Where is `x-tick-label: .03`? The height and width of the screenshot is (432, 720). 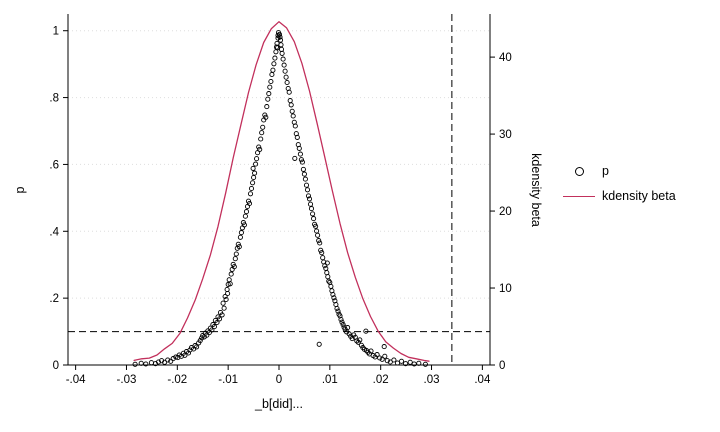 x-tick-label: .03 is located at coordinates (432, 380).